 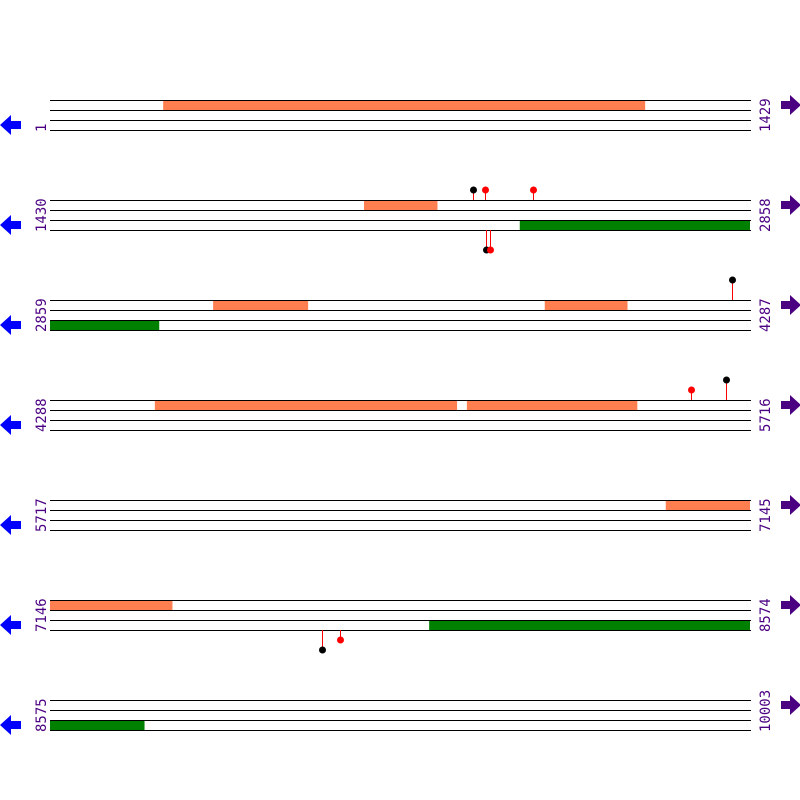 What do you see at coordinates (766, 615) in the screenshot?
I see `row-end-label: 8574` at bounding box center [766, 615].